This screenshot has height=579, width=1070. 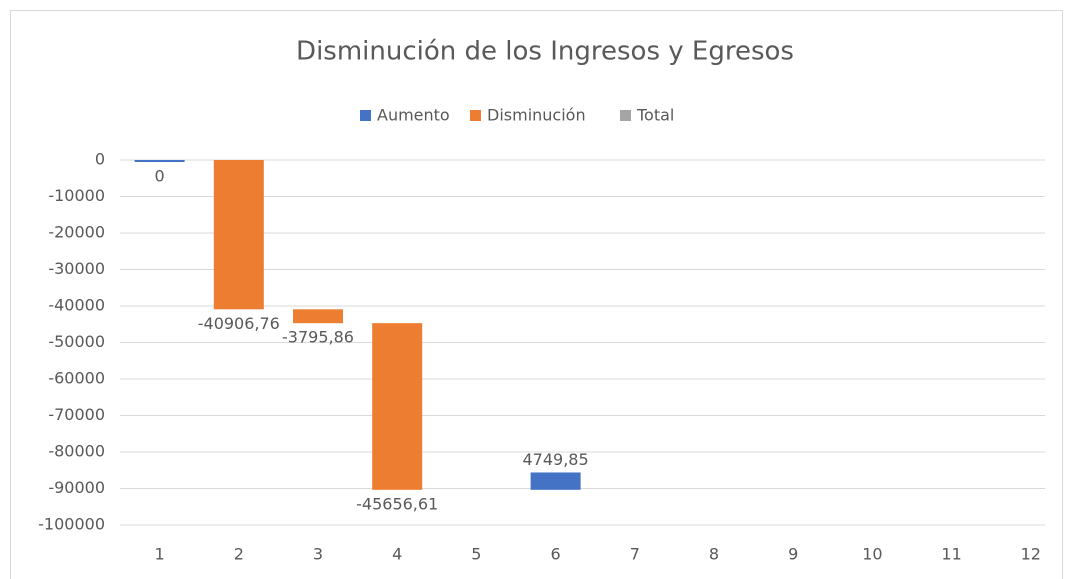 What do you see at coordinates (100, 159) in the screenshot?
I see `y-tick-label: 0` at bounding box center [100, 159].